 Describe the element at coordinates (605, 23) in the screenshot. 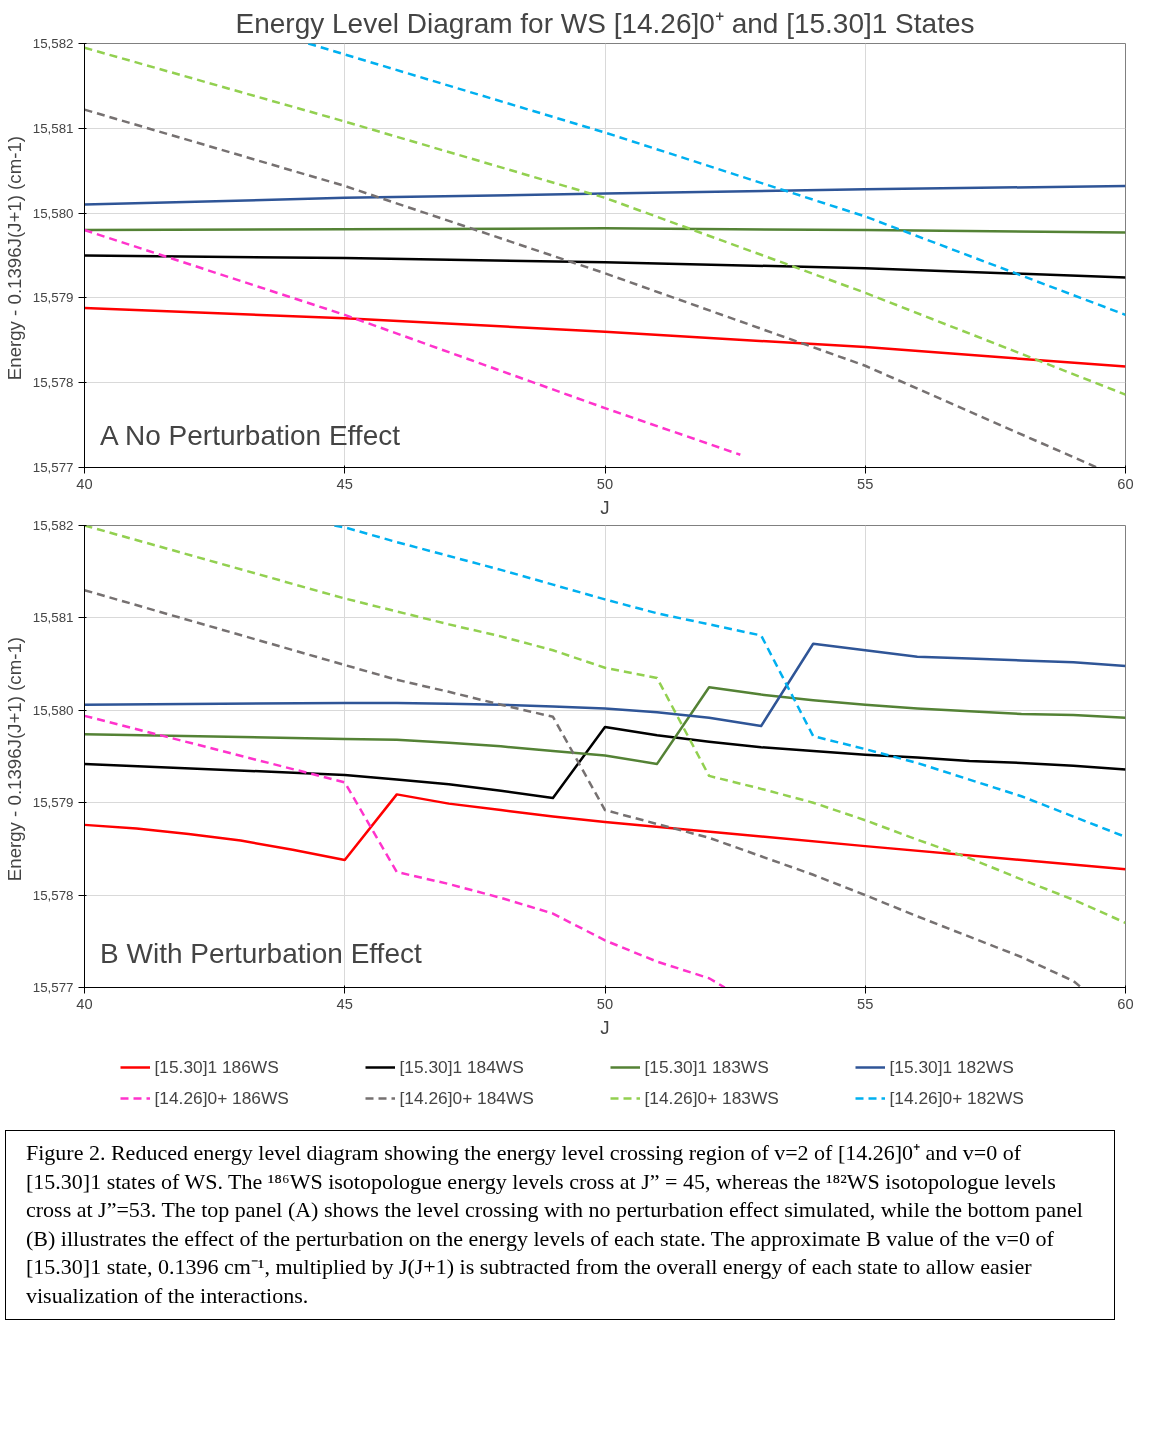

I see `chart-title: Energy Level Diagram for WS [14.26]0⁺ and [15.30]1 States` at that location.